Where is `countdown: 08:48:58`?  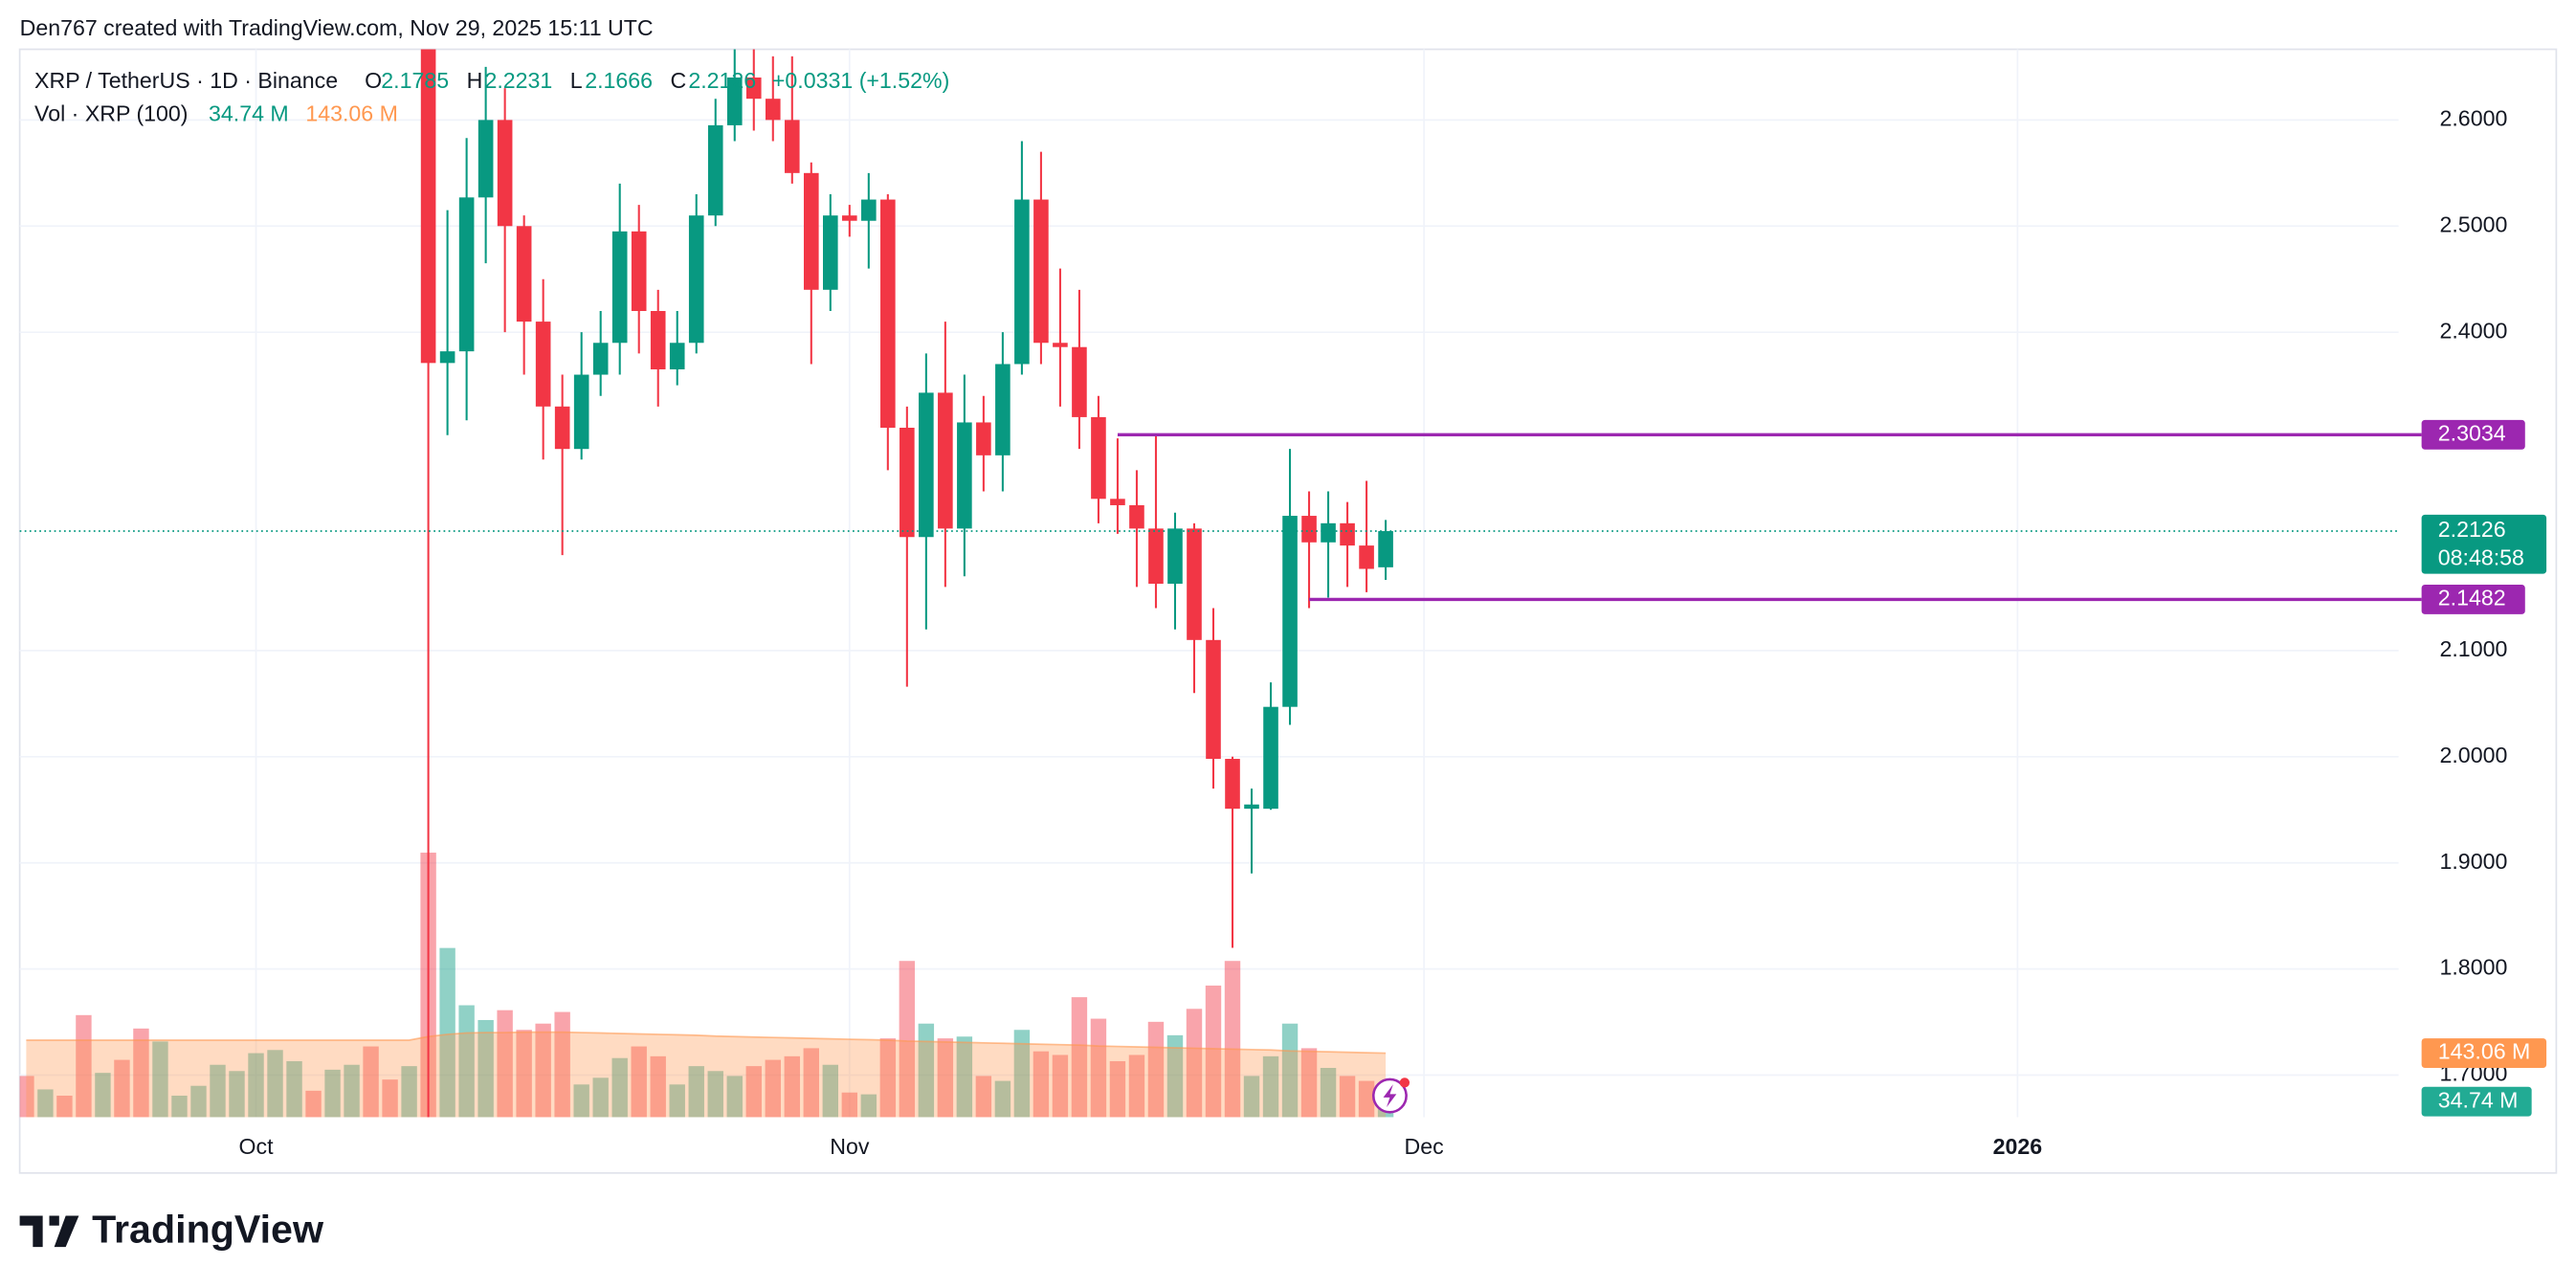 countdown: 08:48:58 is located at coordinates (2481, 556).